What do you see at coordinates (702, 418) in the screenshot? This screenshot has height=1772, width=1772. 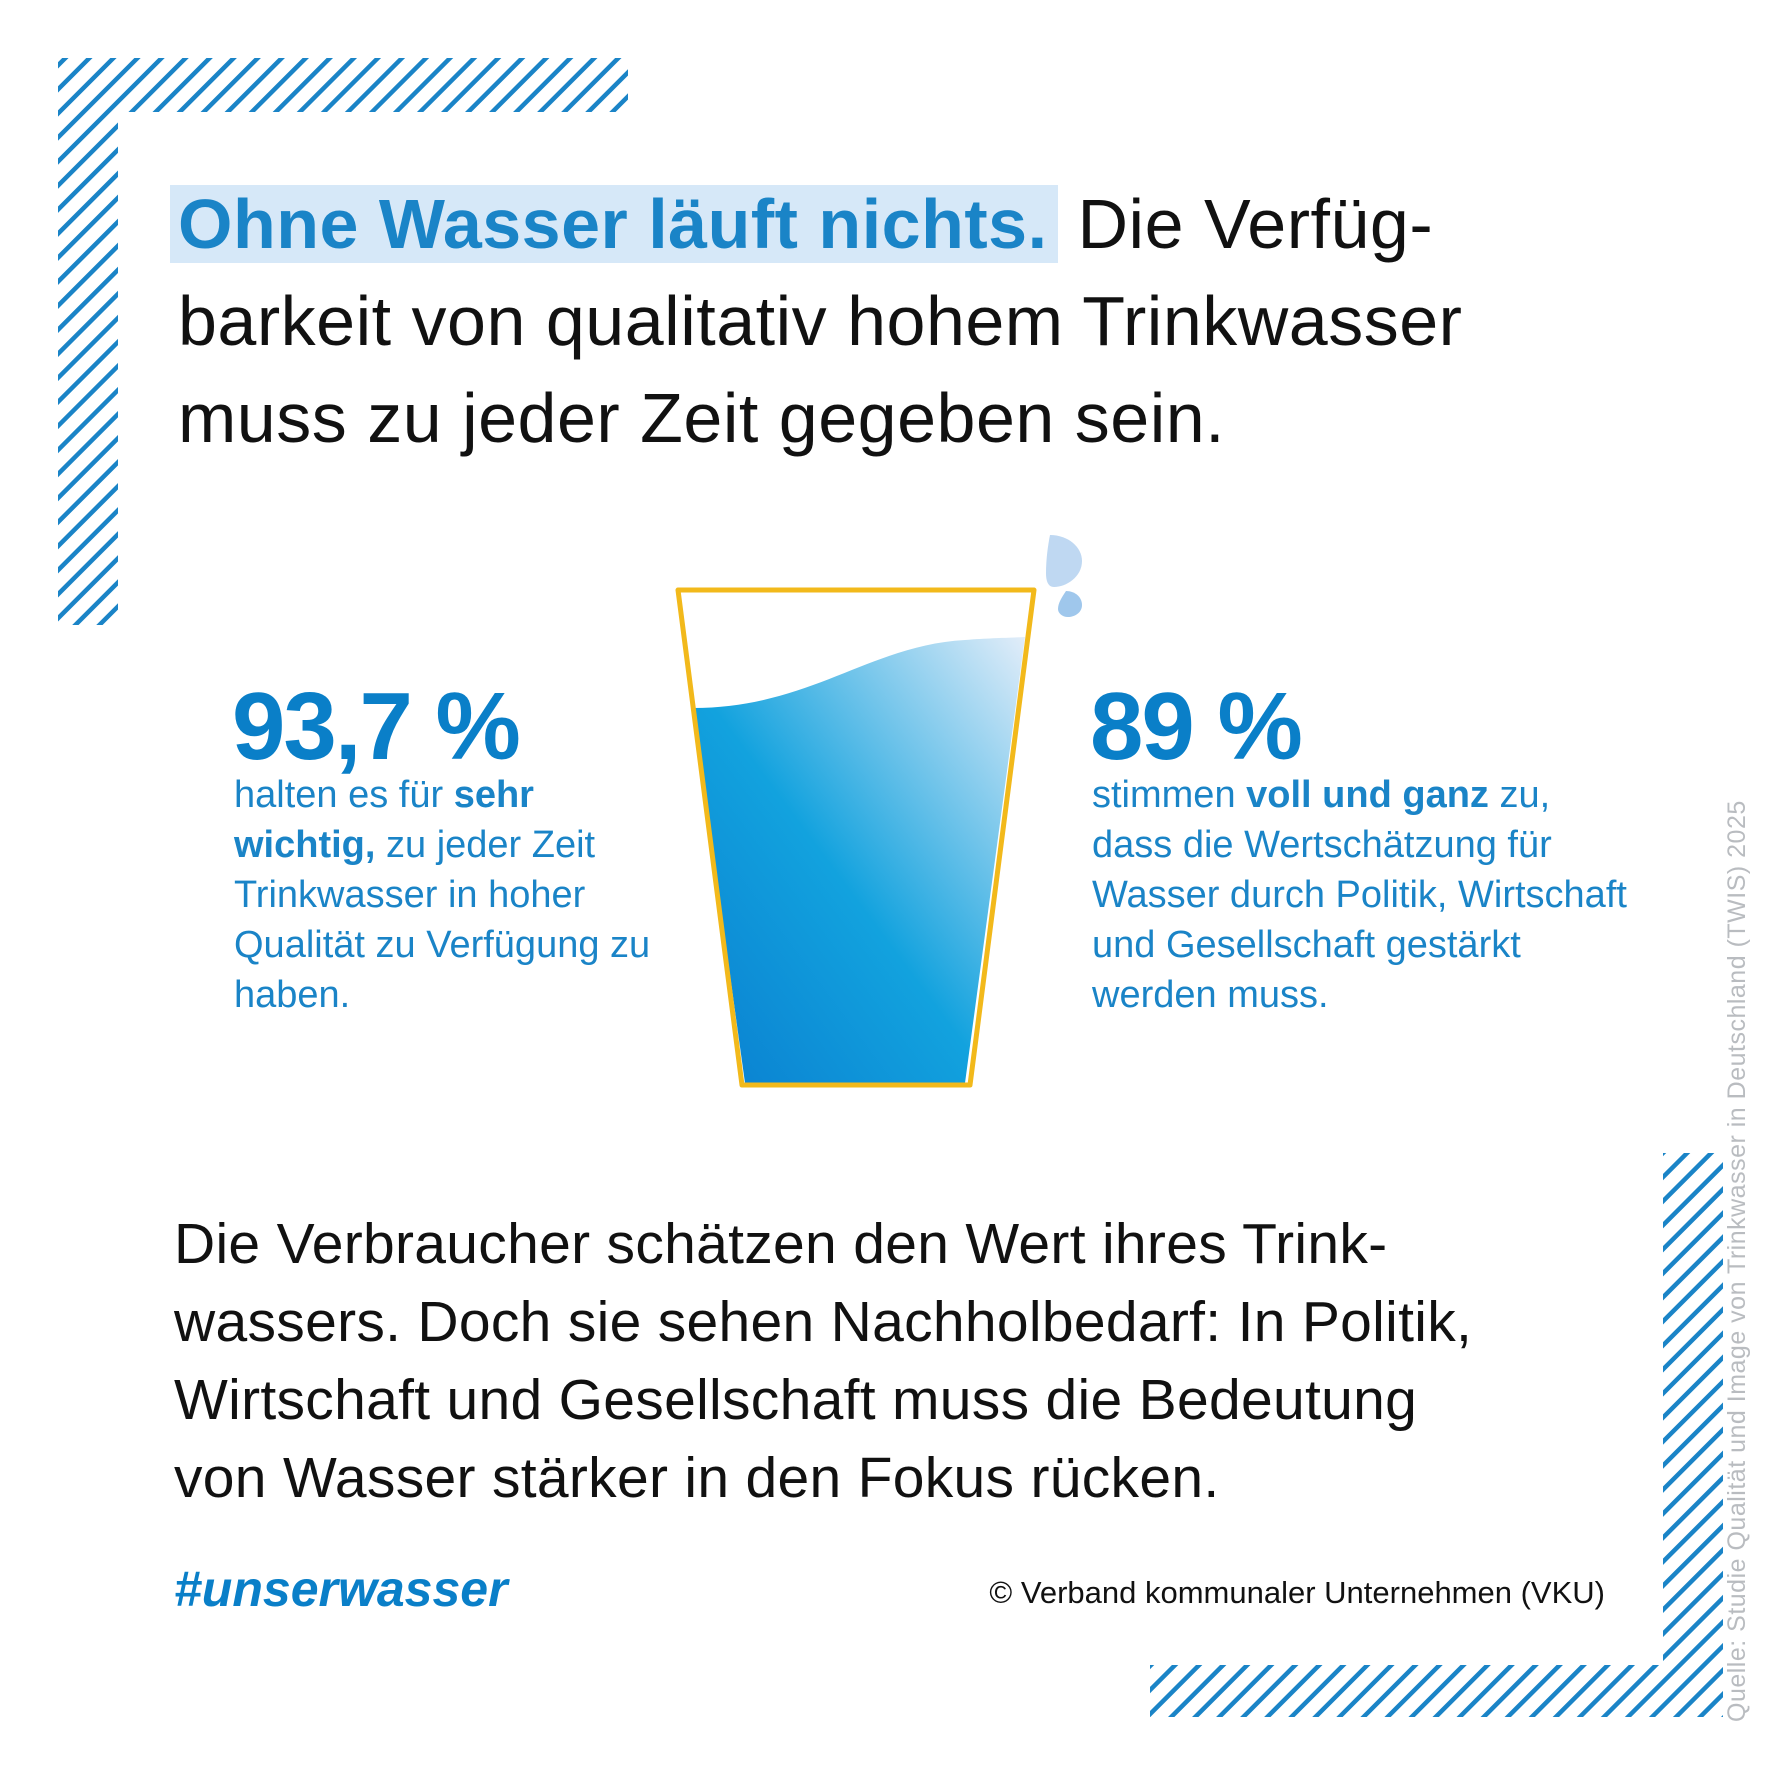 I see `headline-line3: muss zu jeder Zeit gegeben sein.` at bounding box center [702, 418].